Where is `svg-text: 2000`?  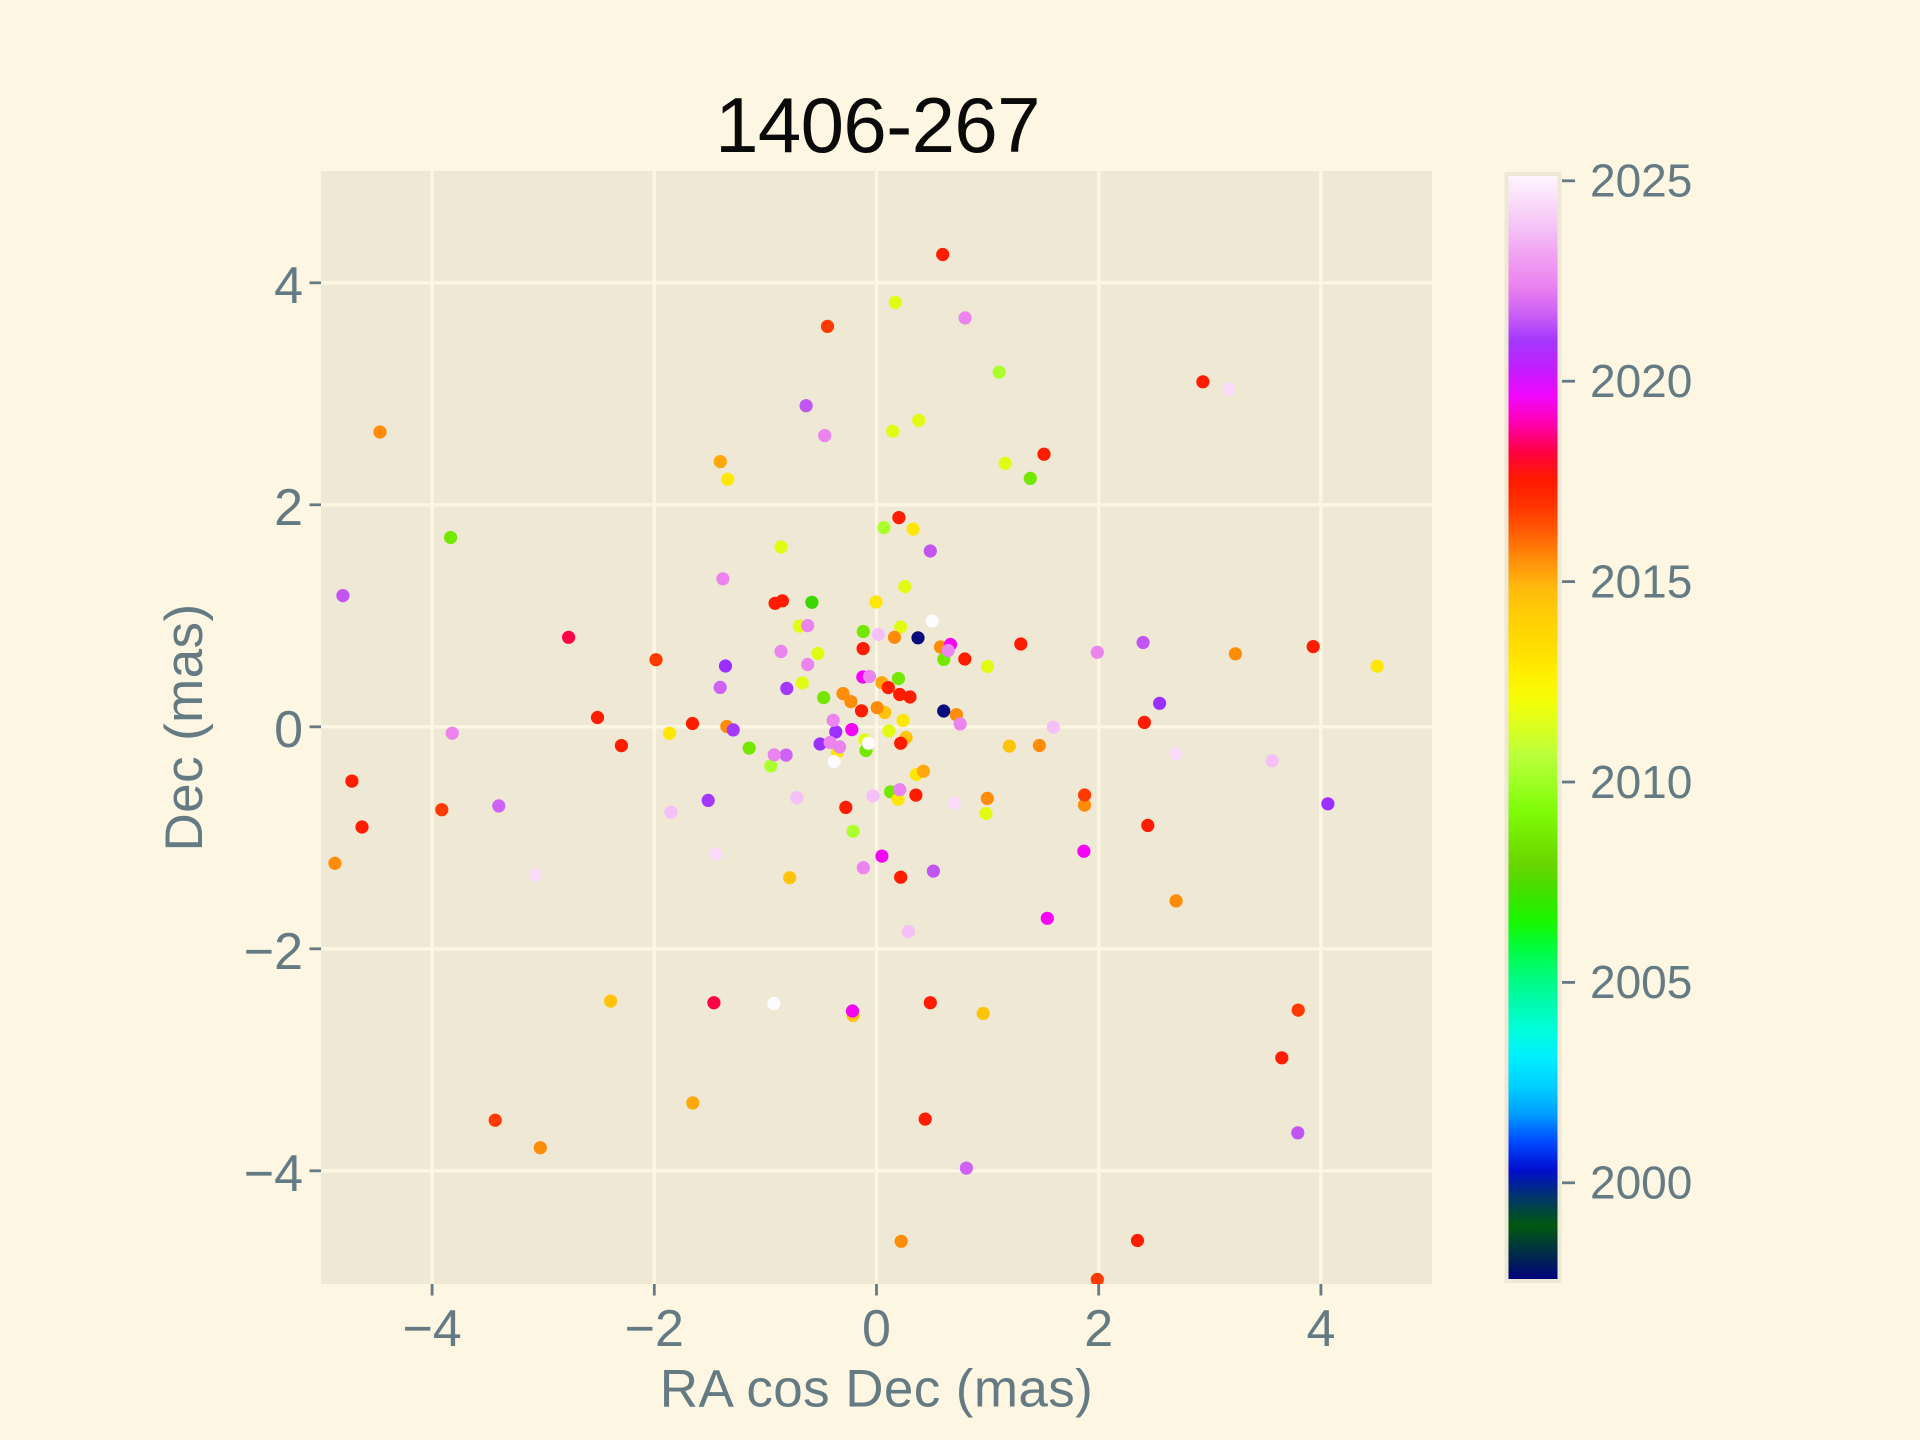
svg-text: 2000 is located at coordinates (1641, 1183).